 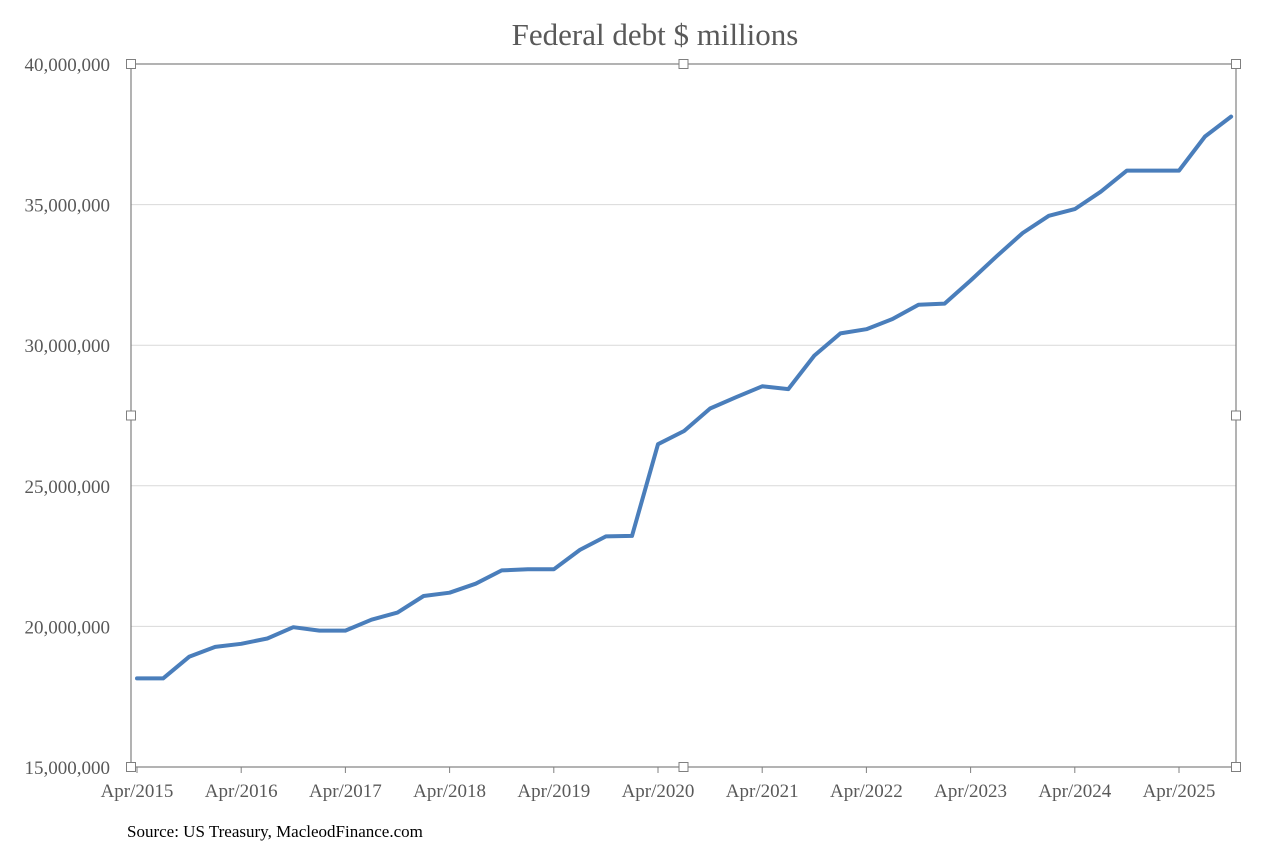 What do you see at coordinates (683, 64) in the screenshot?
I see `resize-handle-top-center` at bounding box center [683, 64].